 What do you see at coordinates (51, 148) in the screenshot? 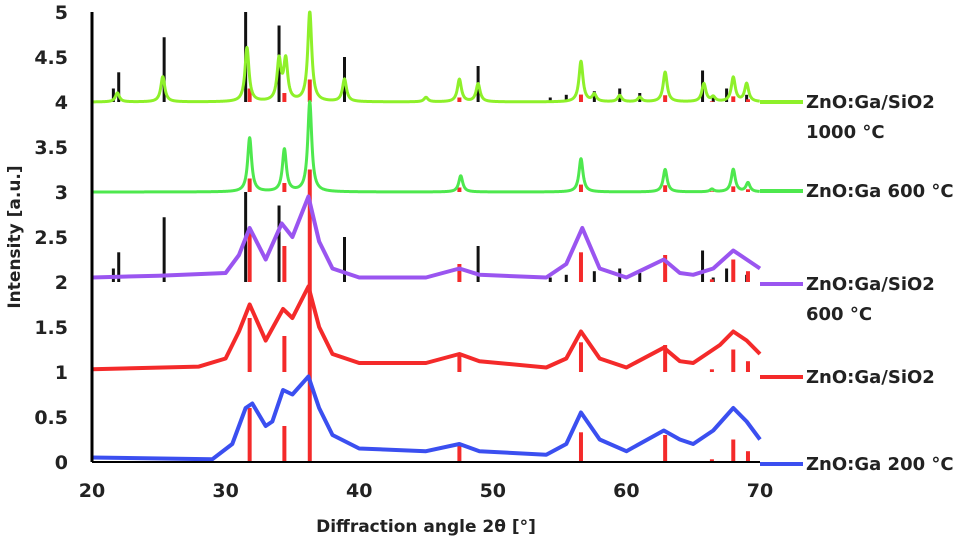
I see `y-tick-label: 3.5` at bounding box center [51, 148].